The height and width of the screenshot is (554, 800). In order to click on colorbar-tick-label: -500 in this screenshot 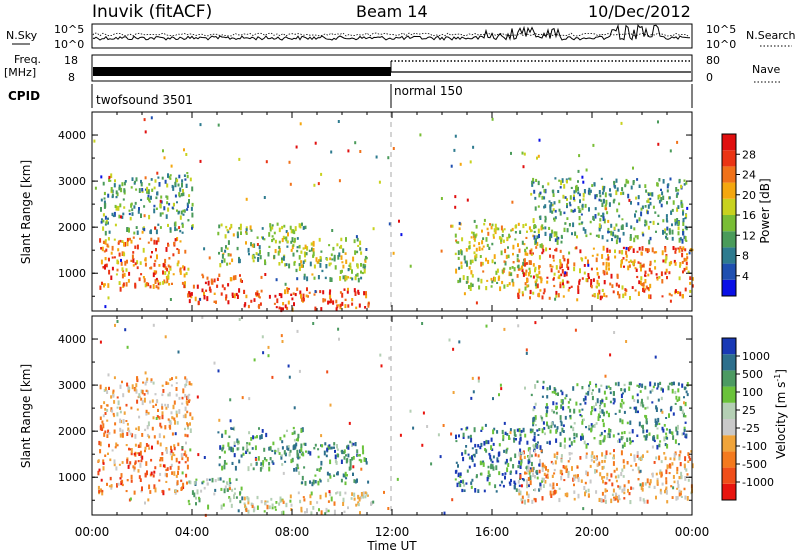, I will do `click(754, 464)`.